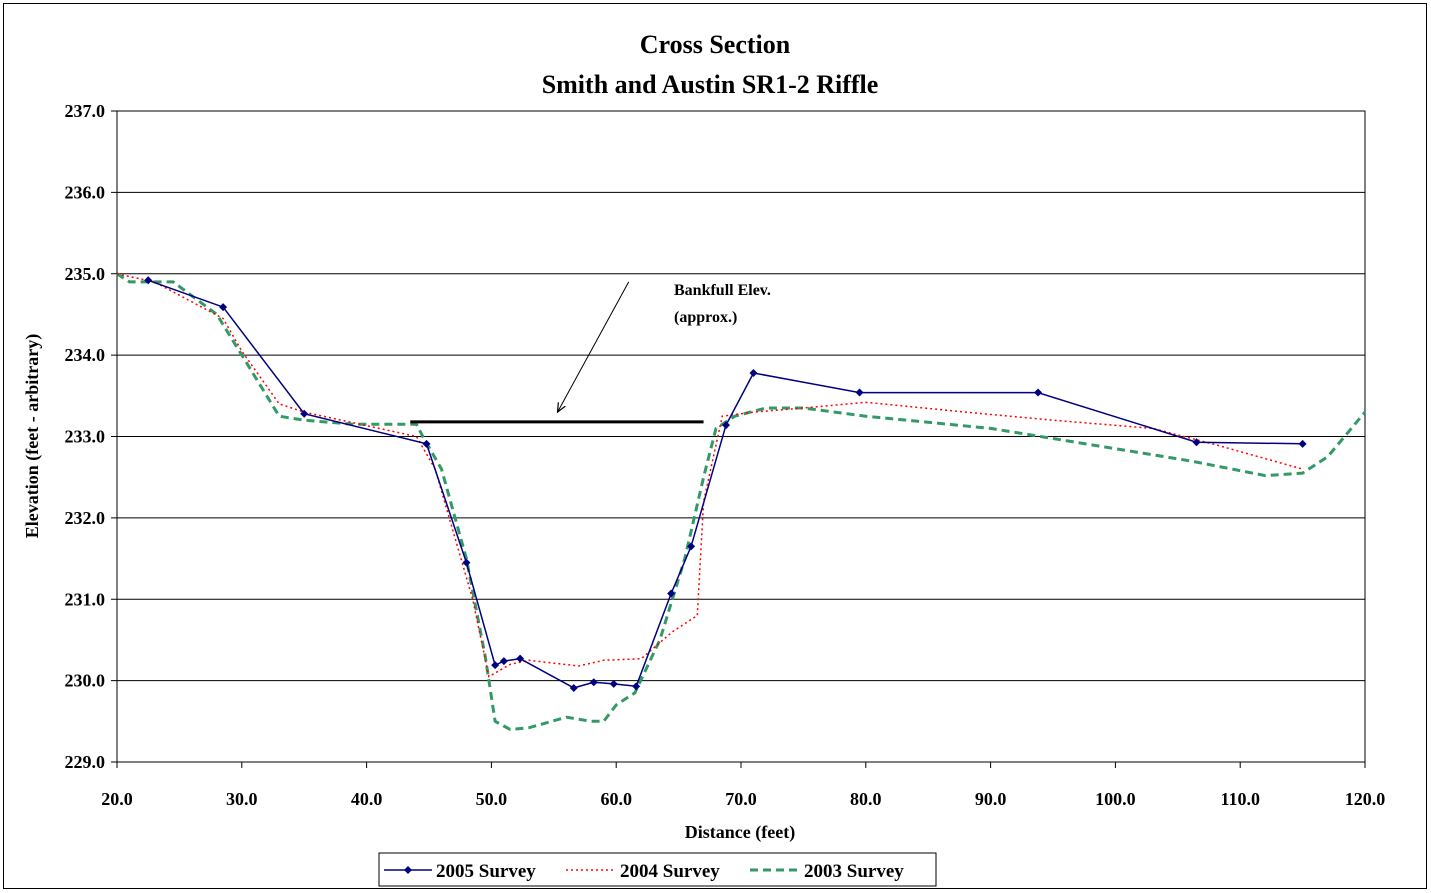 The image size is (1431, 893). I want to click on legend-item-2005: 2005 Survey, so click(460, 871).